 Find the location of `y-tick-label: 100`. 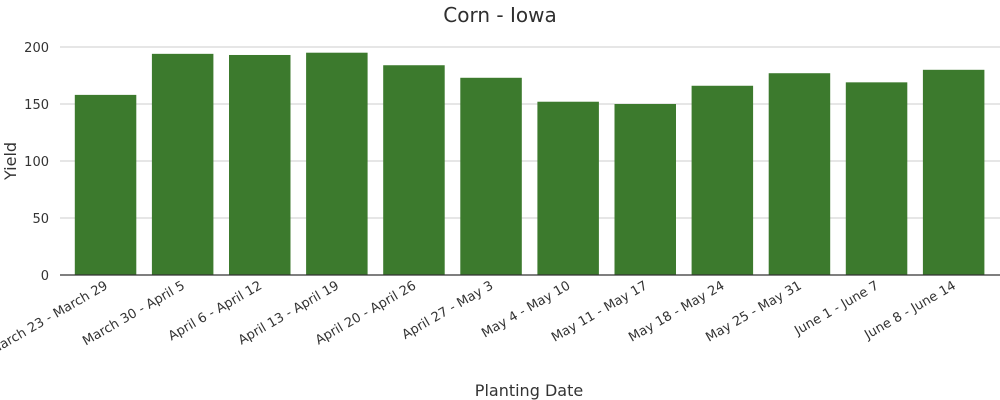

y-tick-label: 100 is located at coordinates (36, 162).